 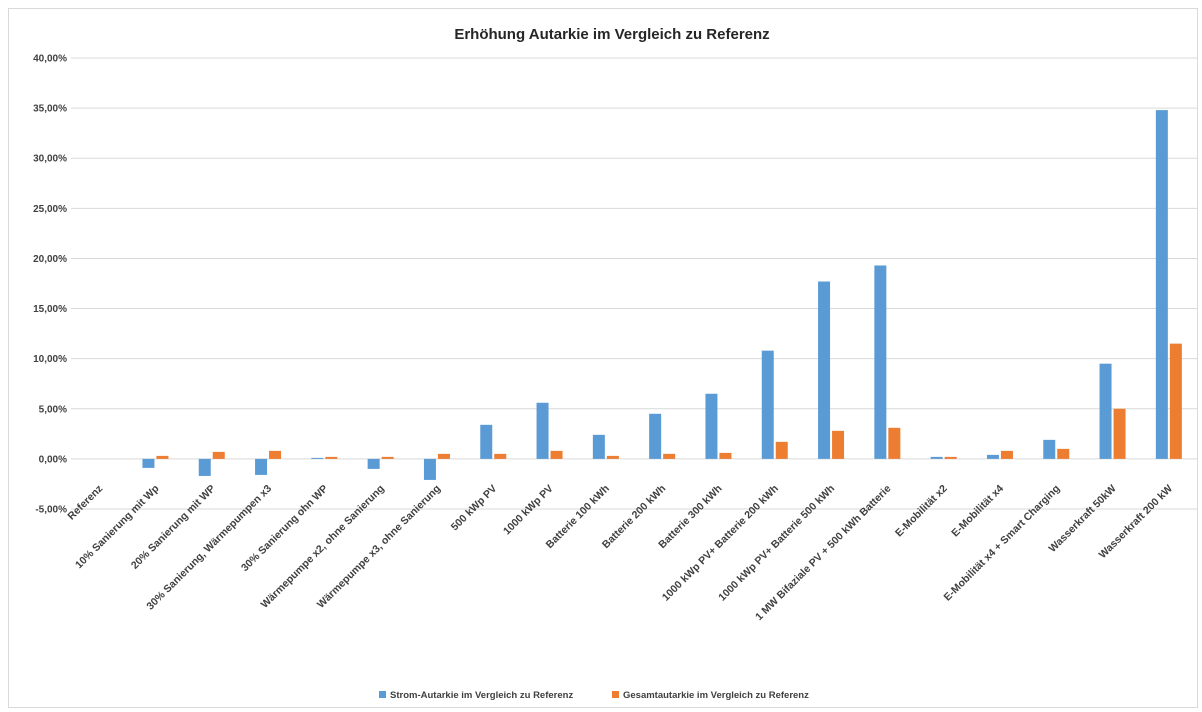 What do you see at coordinates (53, 459) in the screenshot?
I see `y-tick-label: 0,00%` at bounding box center [53, 459].